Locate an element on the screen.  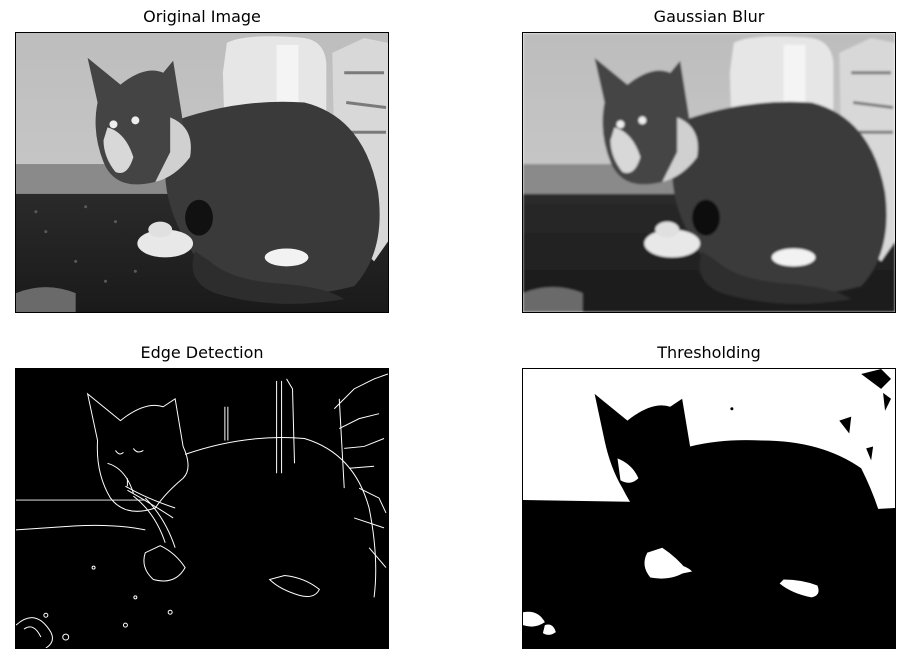
panel-title-threshold: Thresholding is located at coordinates (709, 352).